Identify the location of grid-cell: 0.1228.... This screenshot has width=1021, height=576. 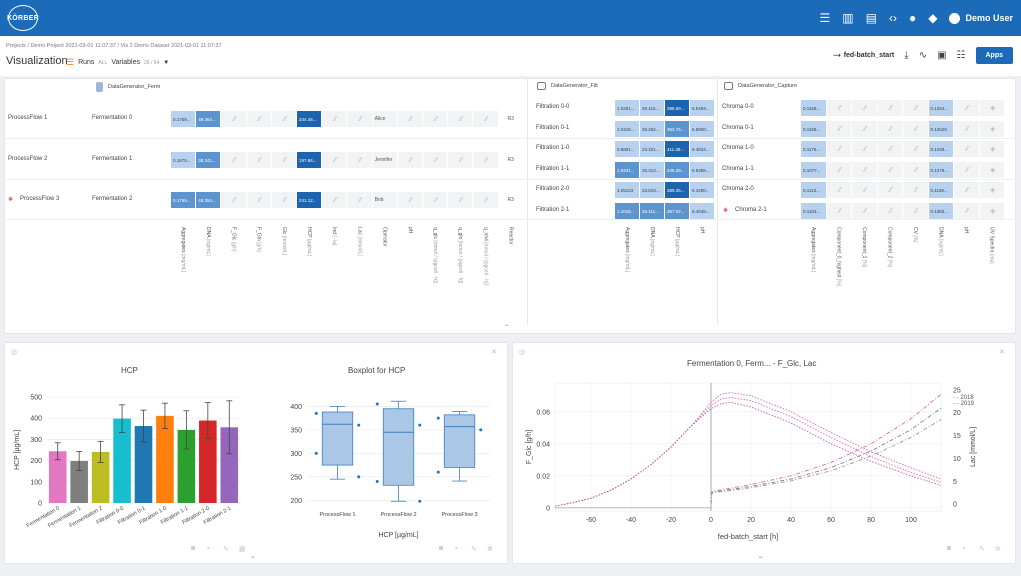
(940, 149).